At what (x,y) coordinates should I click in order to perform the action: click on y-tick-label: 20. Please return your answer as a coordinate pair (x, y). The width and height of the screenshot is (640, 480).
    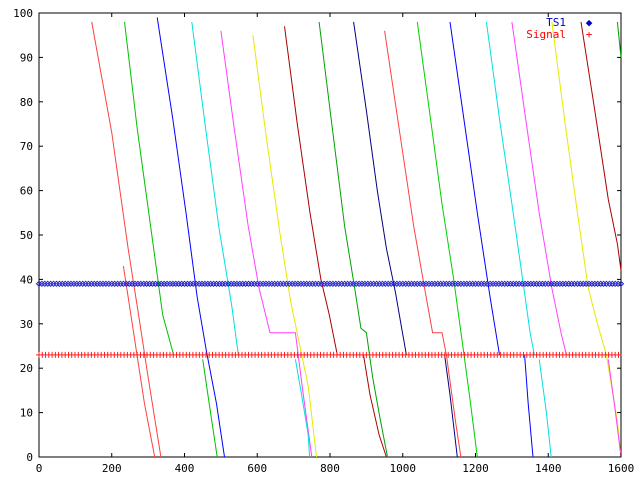
    Looking at the image, I should click on (26, 368).